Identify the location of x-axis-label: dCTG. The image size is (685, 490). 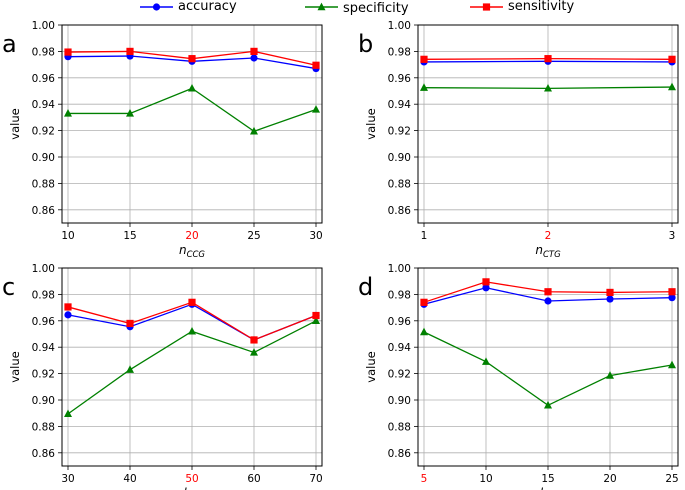
(548, 488).